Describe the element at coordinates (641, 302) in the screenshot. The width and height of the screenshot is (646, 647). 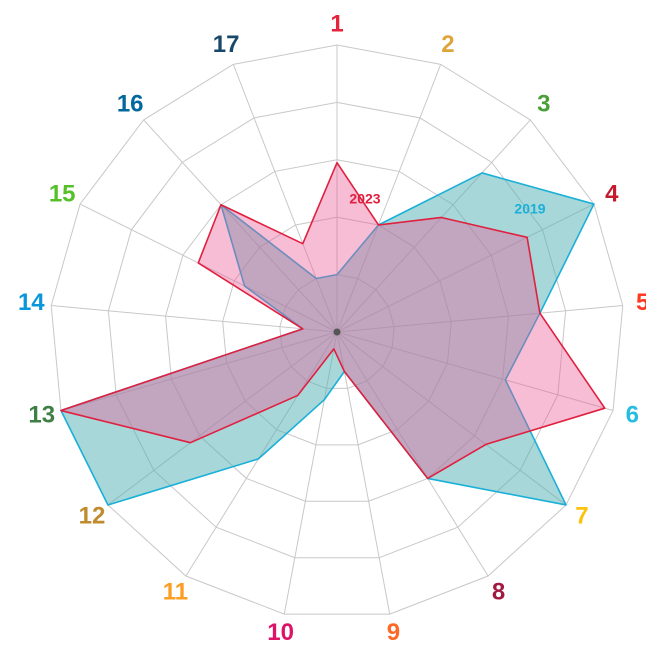
I see `axis-label: 5` at that location.